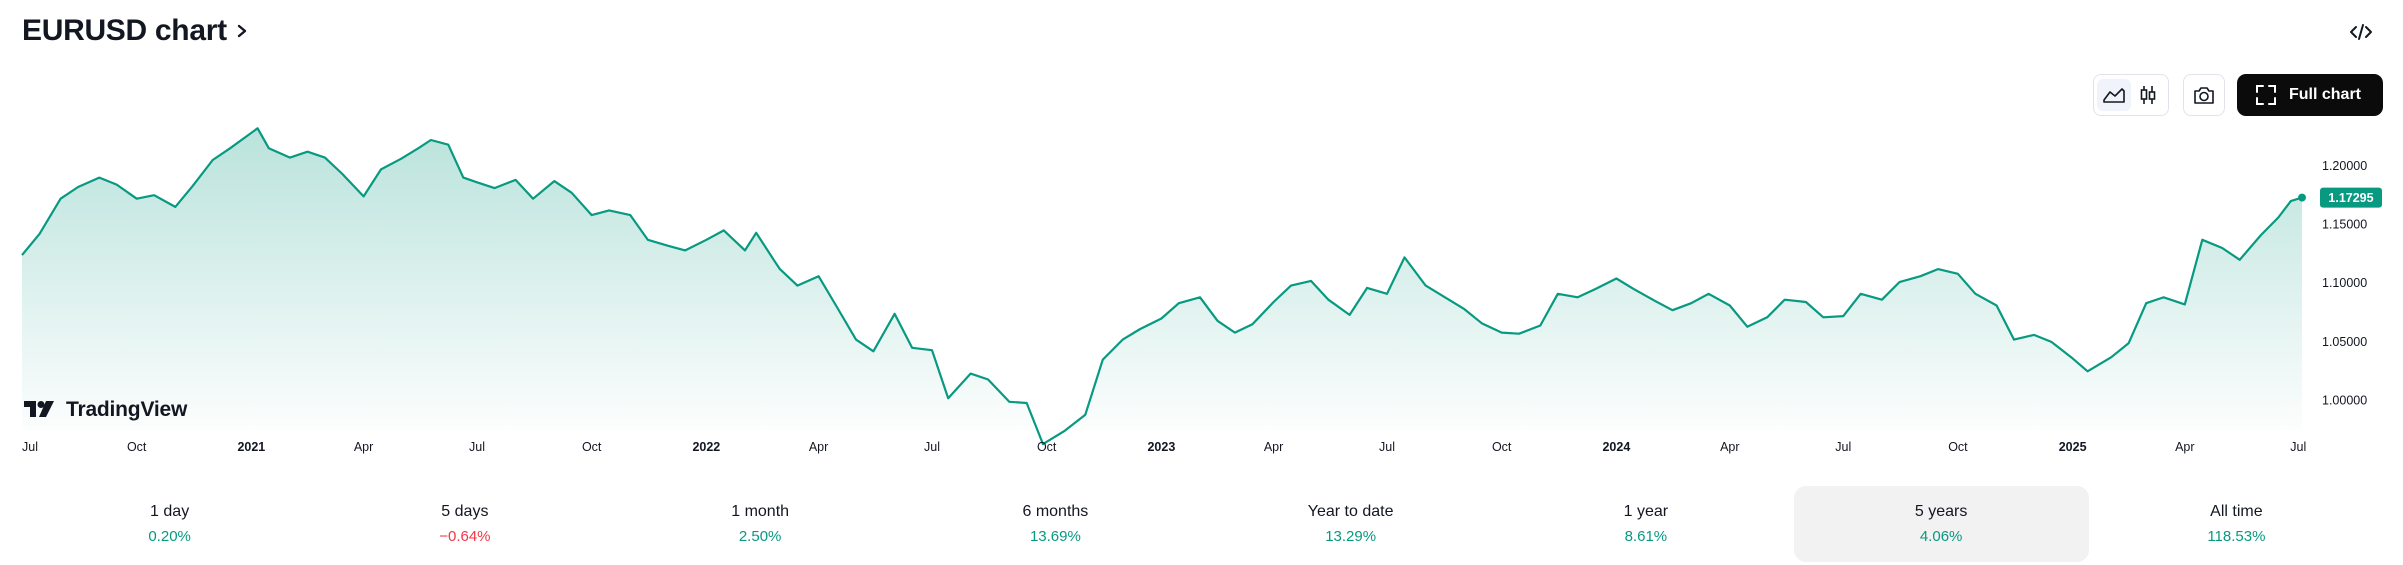  Describe the element at coordinates (39, 409) in the screenshot. I see `tradingview-logo-icon` at that location.